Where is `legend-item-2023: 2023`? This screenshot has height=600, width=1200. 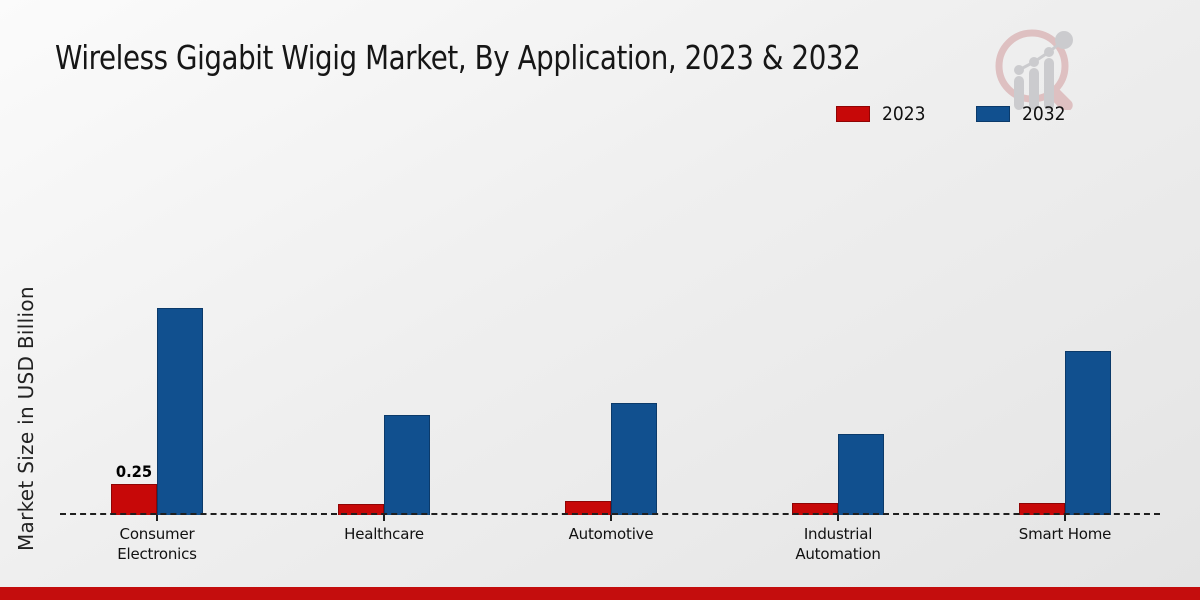
legend-item-2023: 2023 is located at coordinates (883, 114).